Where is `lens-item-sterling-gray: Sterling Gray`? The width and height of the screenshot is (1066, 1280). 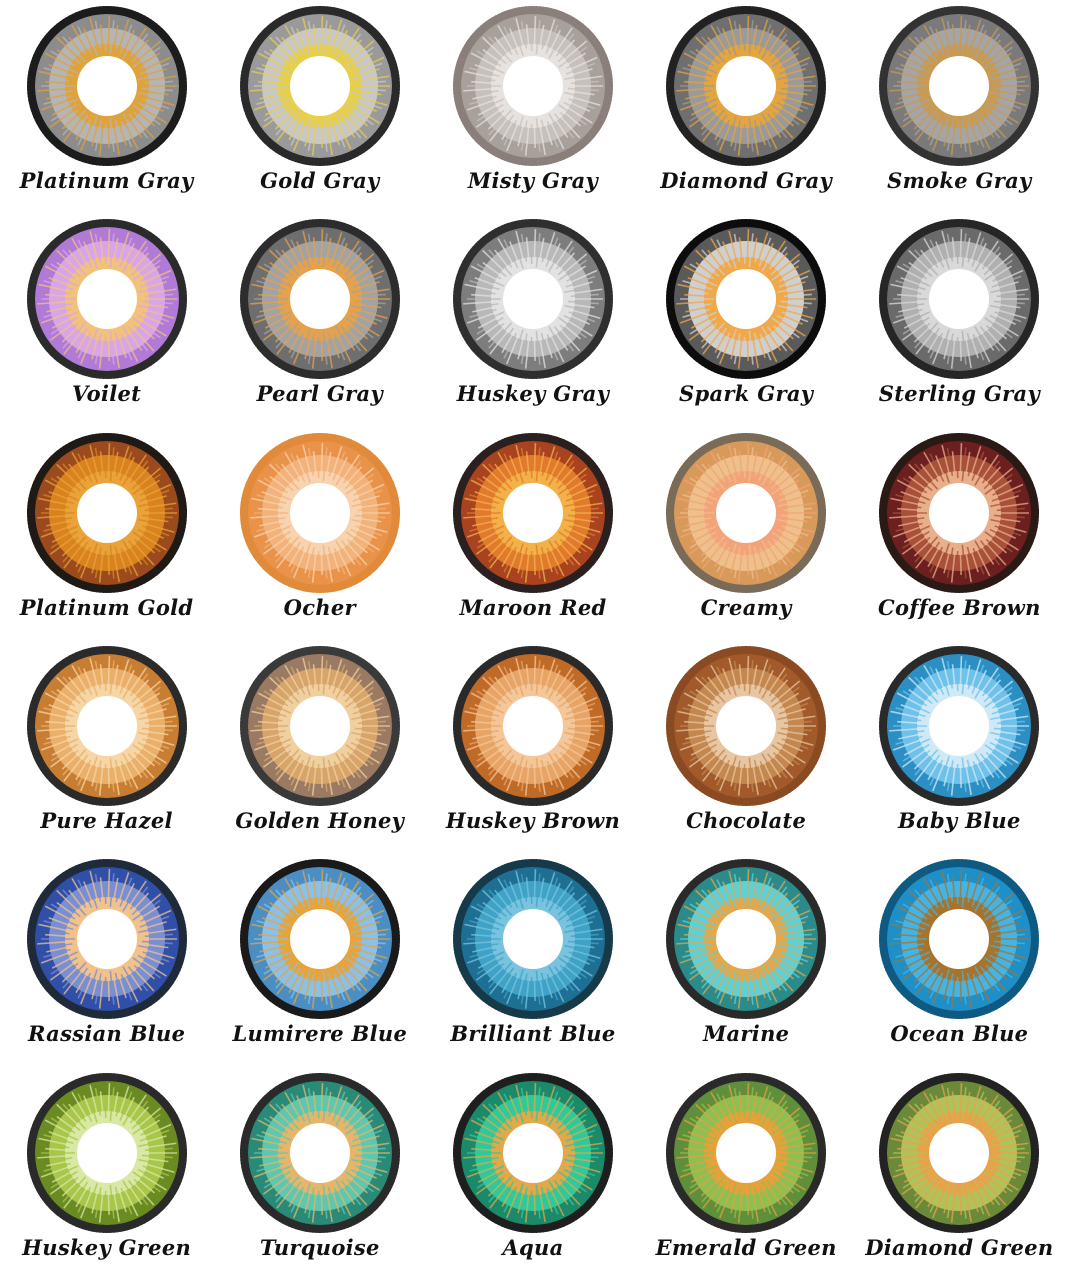
lens-item-sterling-gray: Sterling Gray is located at coordinates (959, 319).